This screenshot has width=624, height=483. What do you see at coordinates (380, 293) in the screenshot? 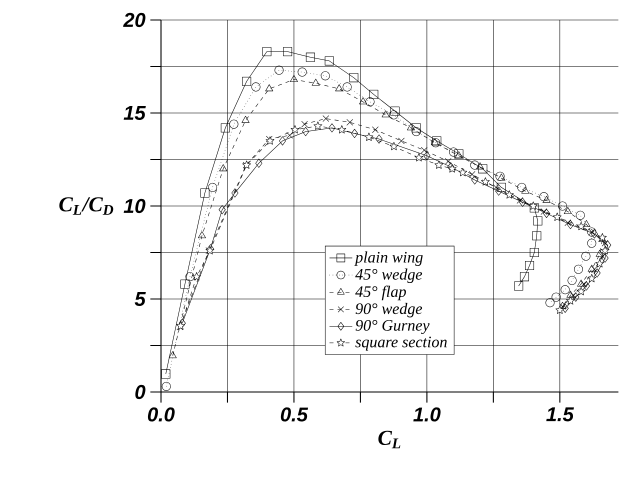
I see `legend-label: 45° flap` at bounding box center [380, 293].